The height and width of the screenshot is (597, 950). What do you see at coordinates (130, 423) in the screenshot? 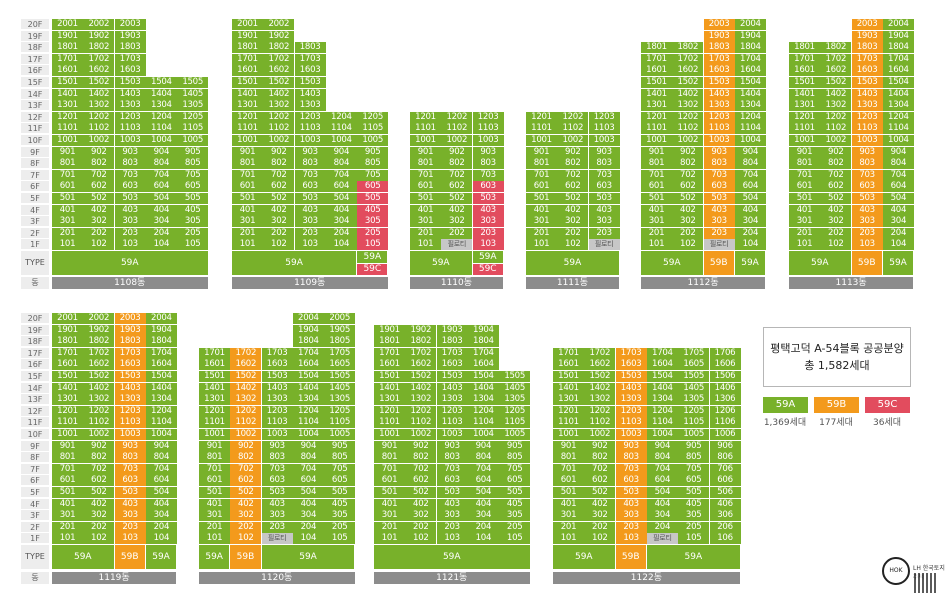
I see `unit-59b: 1103` at bounding box center [130, 423].